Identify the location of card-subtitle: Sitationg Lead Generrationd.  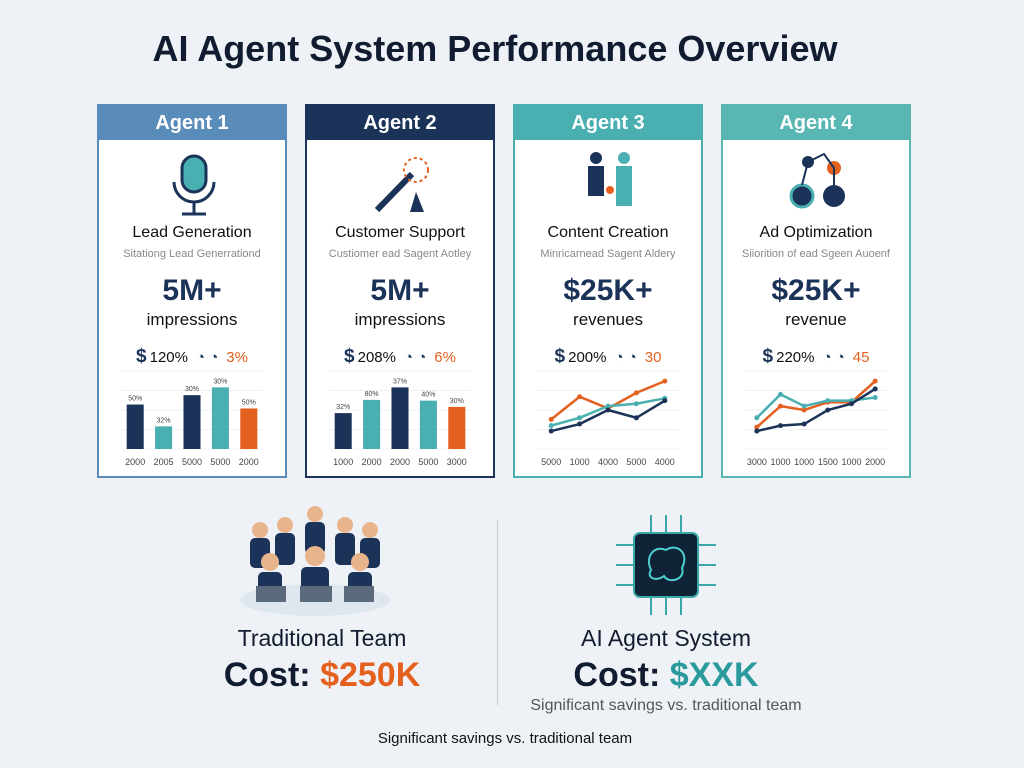
(192, 254).